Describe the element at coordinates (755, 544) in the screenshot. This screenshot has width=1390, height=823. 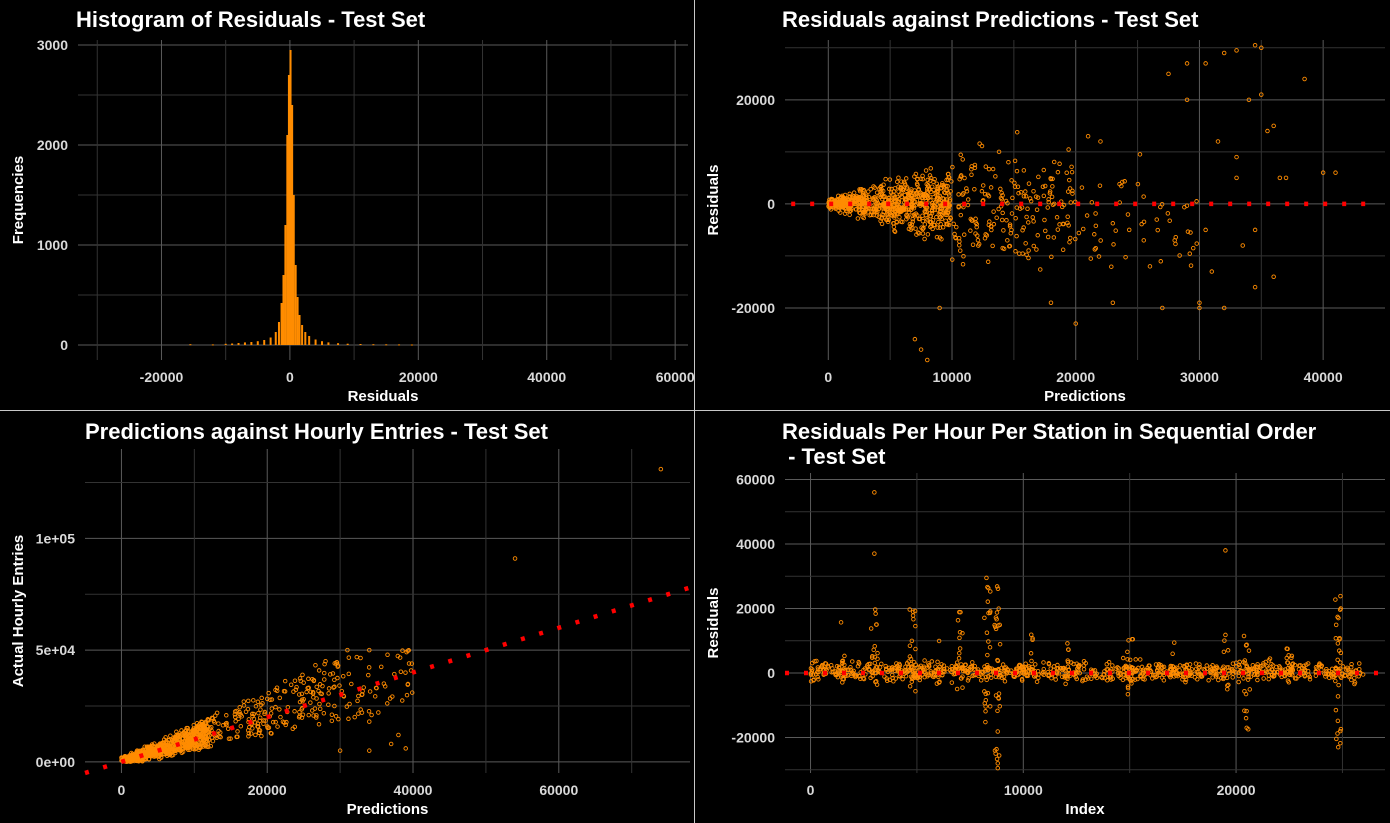
I see `y-tick-label: 40000` at that location.